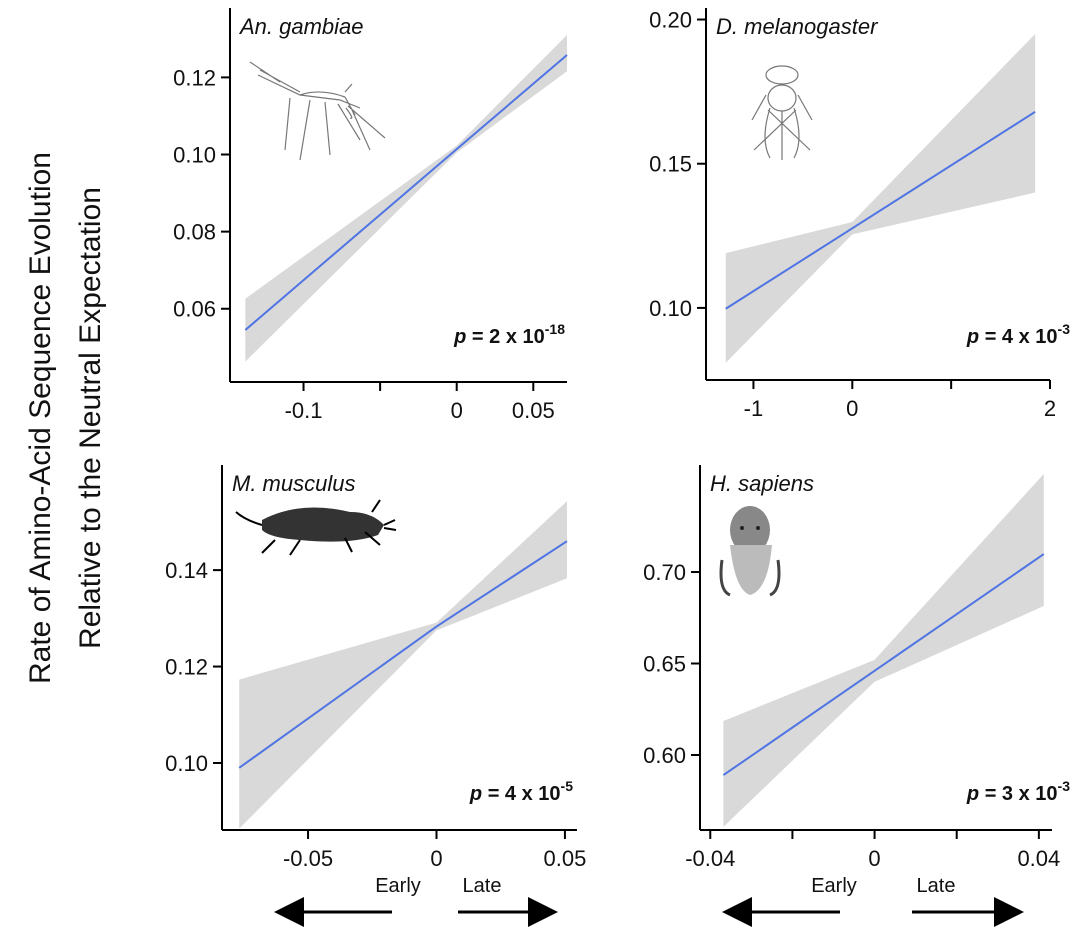 Image resolution: width=1074 pixels, height=948 pixels. What do you see at coordinates (293, 483) in the screenshot?
I see `panel-title: M. musculus` at bounding box center [293, 483].